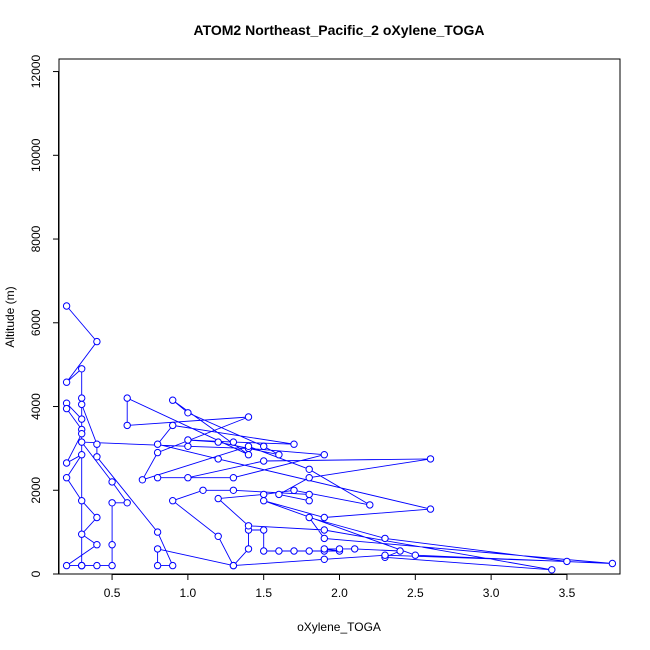 This screenshot has height=650, width=650. Describe the element at coordinates (188, 593) in the screenshot. I see `x-tick-label: 1.0` at that location.